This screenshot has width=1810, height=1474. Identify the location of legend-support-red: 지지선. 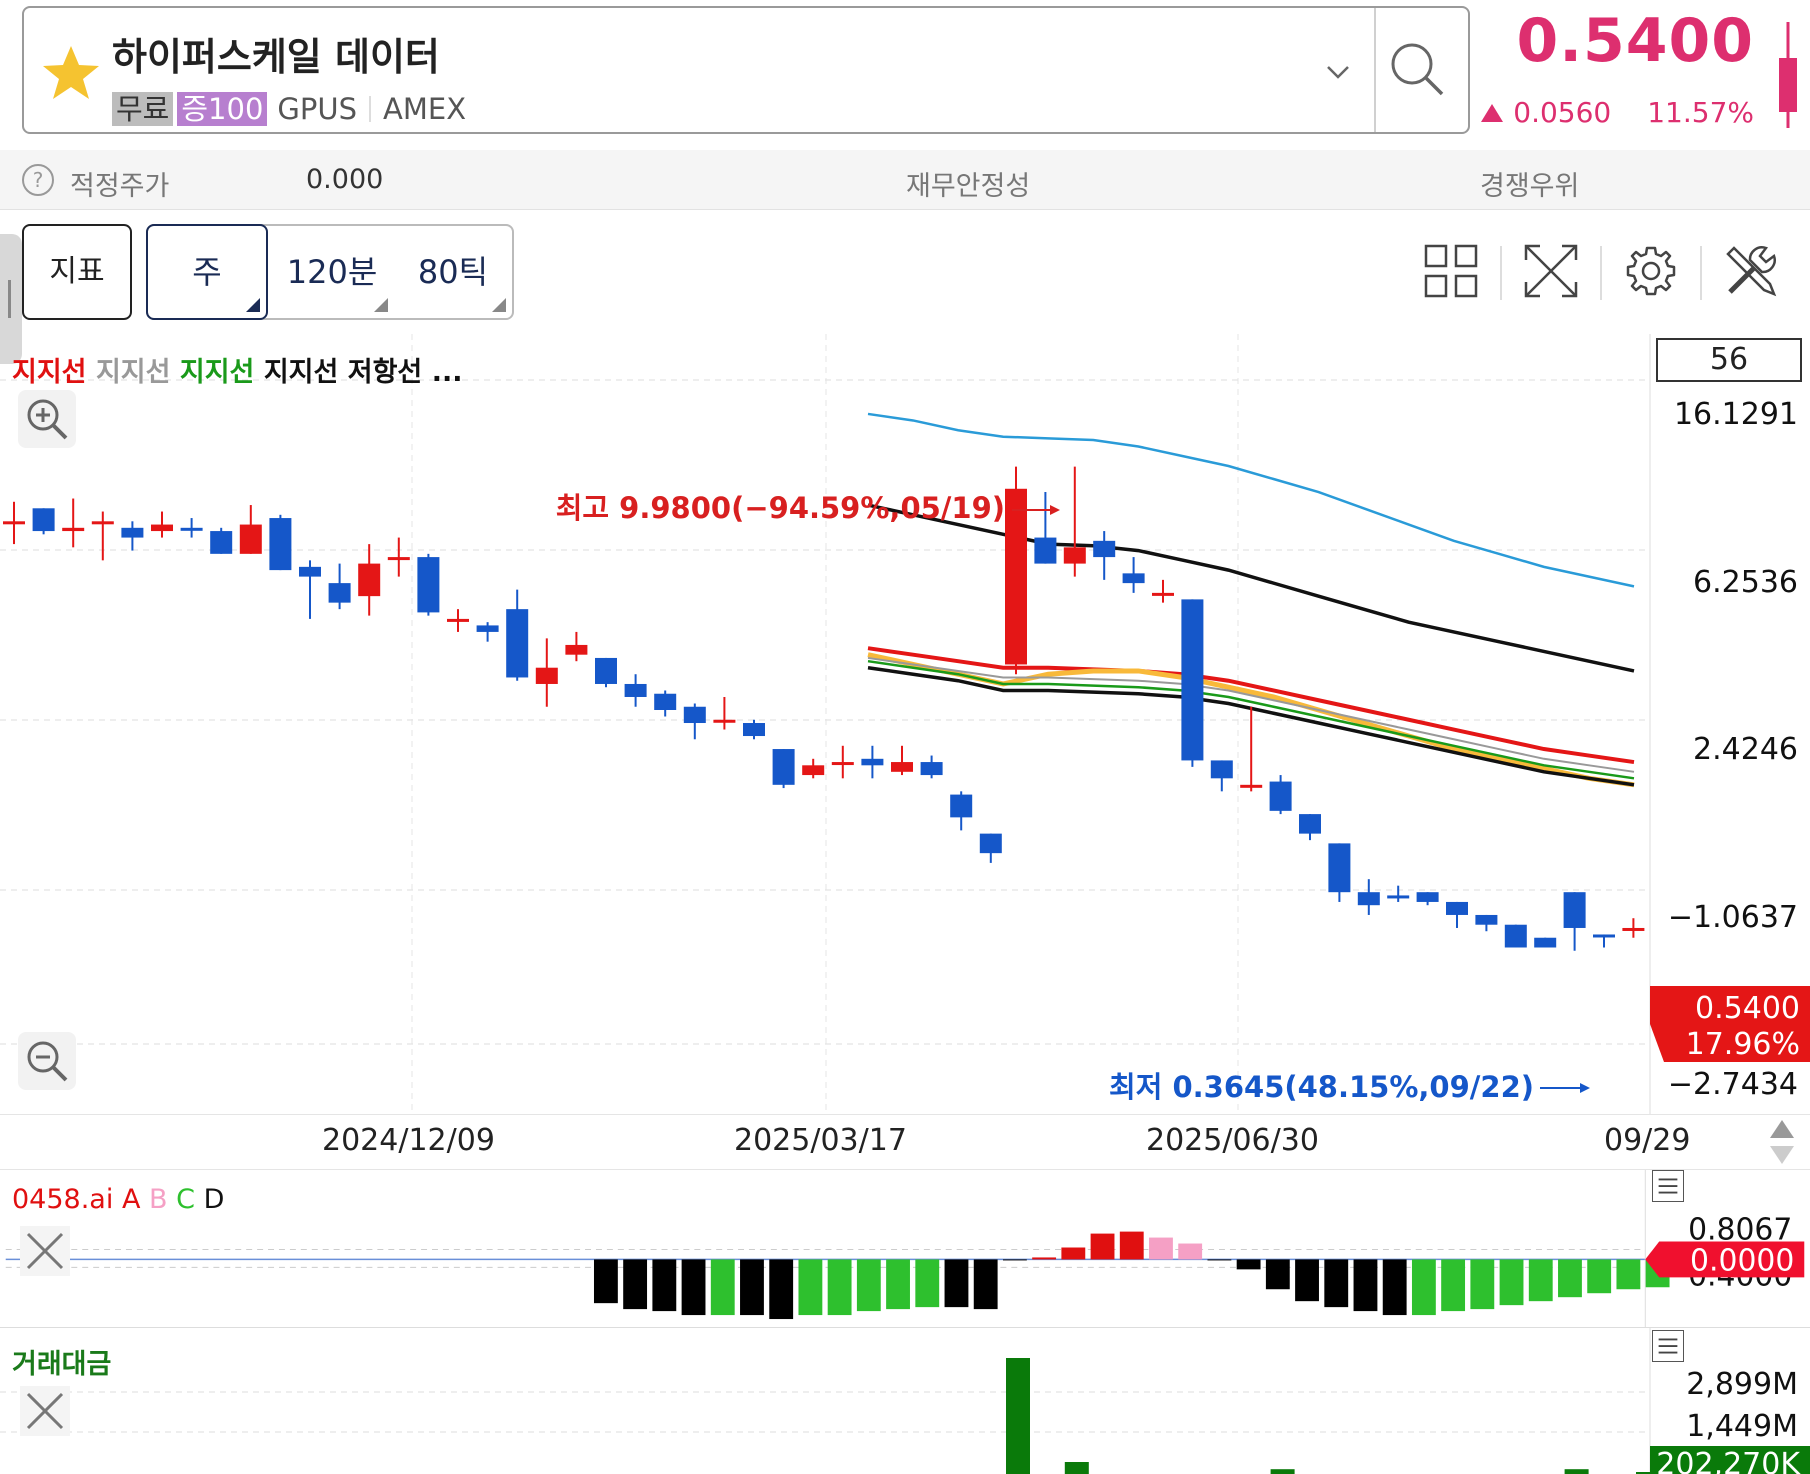
(49, 372).